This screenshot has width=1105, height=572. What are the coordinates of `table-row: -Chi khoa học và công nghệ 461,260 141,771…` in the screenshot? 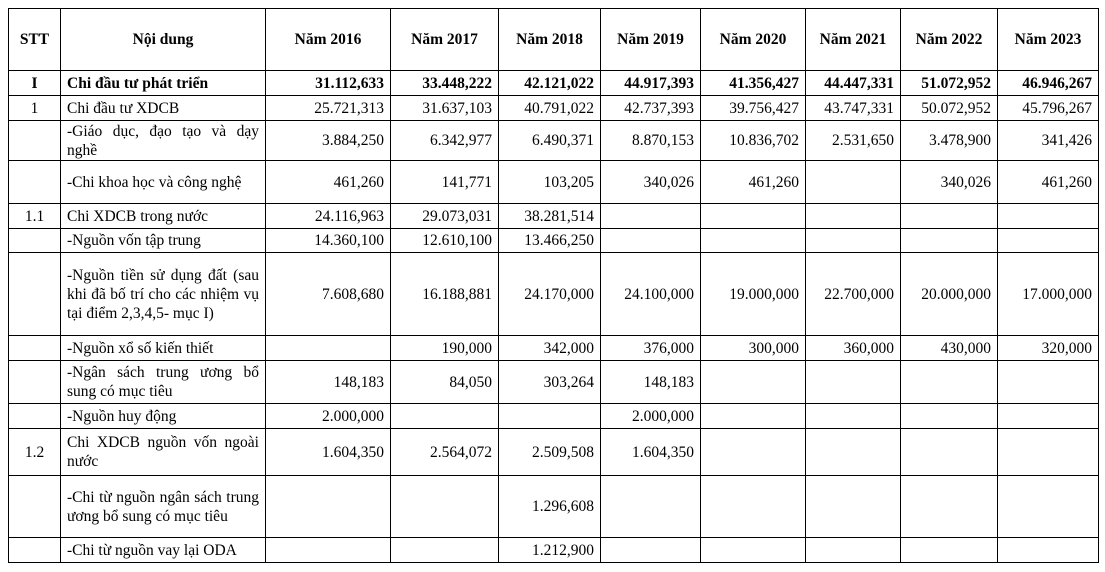 It's located at (553, 182).